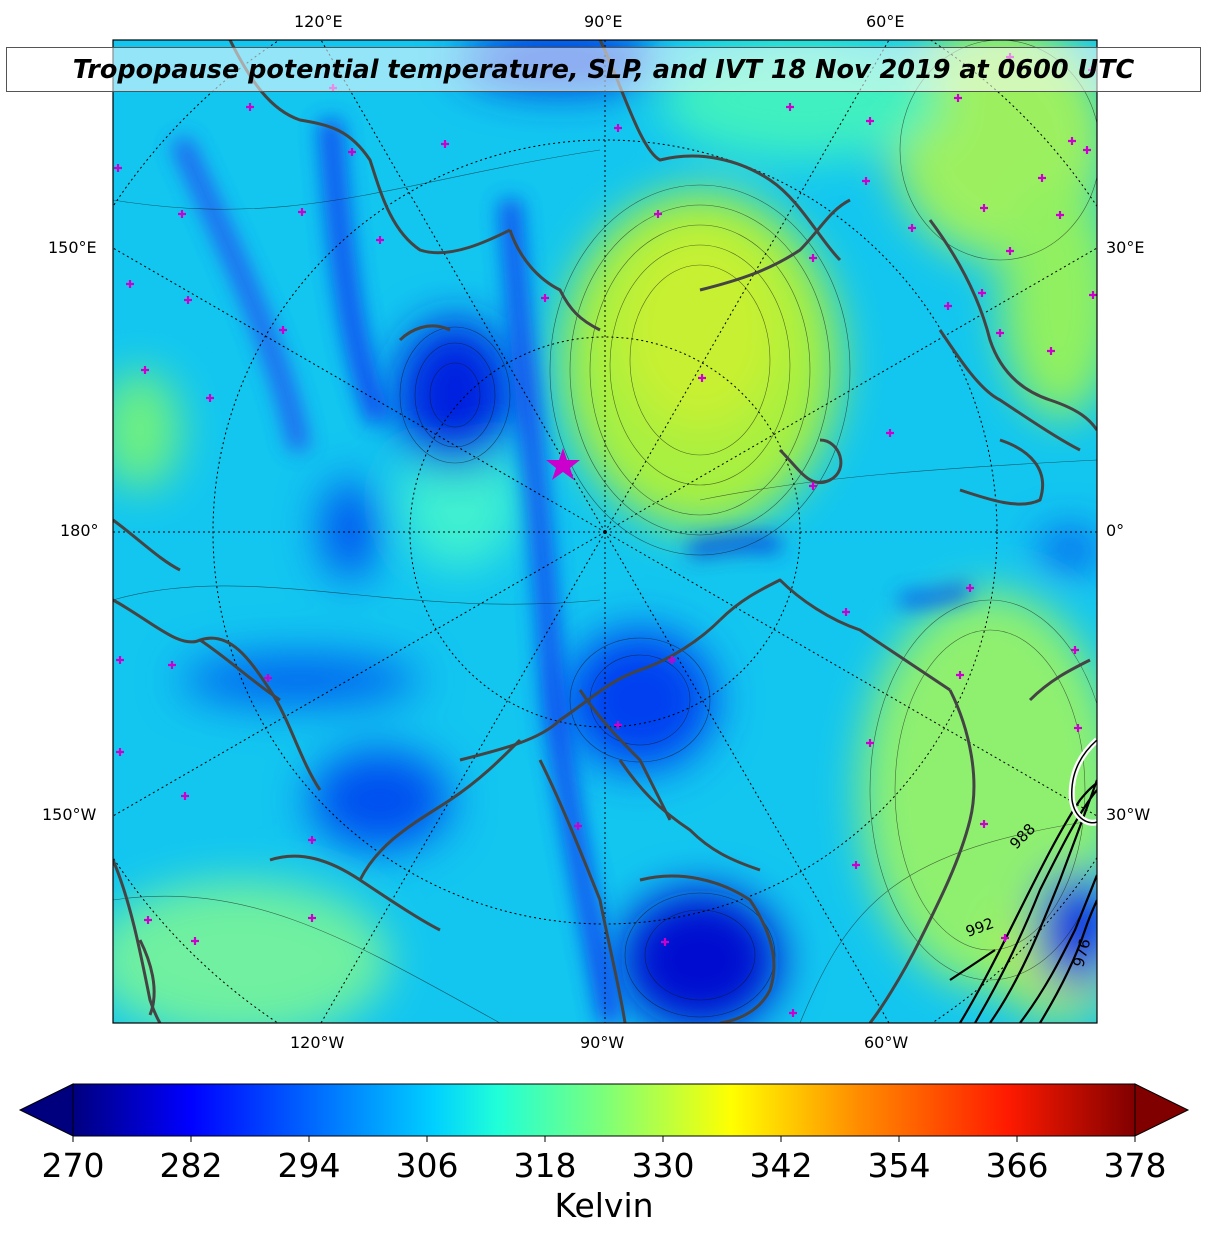 Image resolution: width=1208 pixels, height=1238 pixels. Describe the element at coordinates (309, 1165) in the screenshot. I see `colorbar-tick-label: 294` at that location.